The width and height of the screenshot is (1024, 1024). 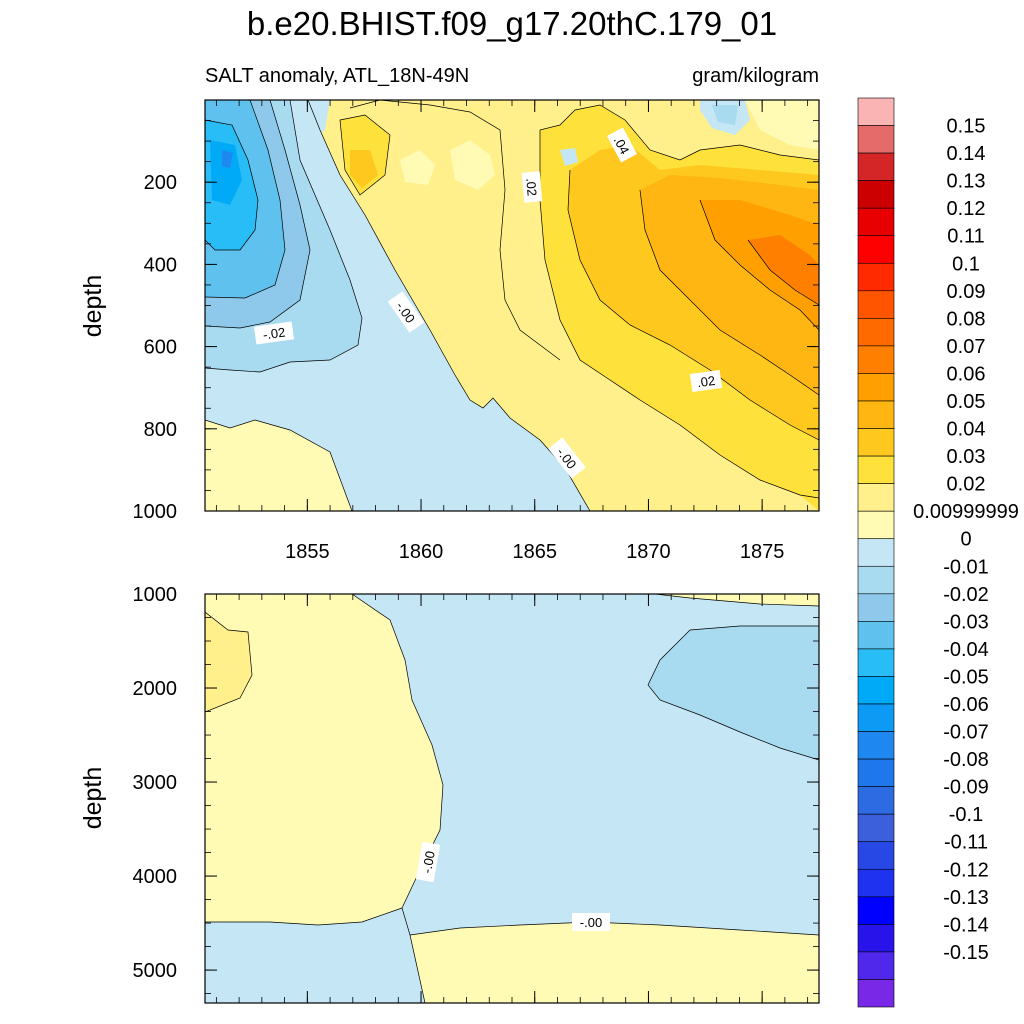 I want to click on colorbar-label: 0.09, so click(x=966, y=292).